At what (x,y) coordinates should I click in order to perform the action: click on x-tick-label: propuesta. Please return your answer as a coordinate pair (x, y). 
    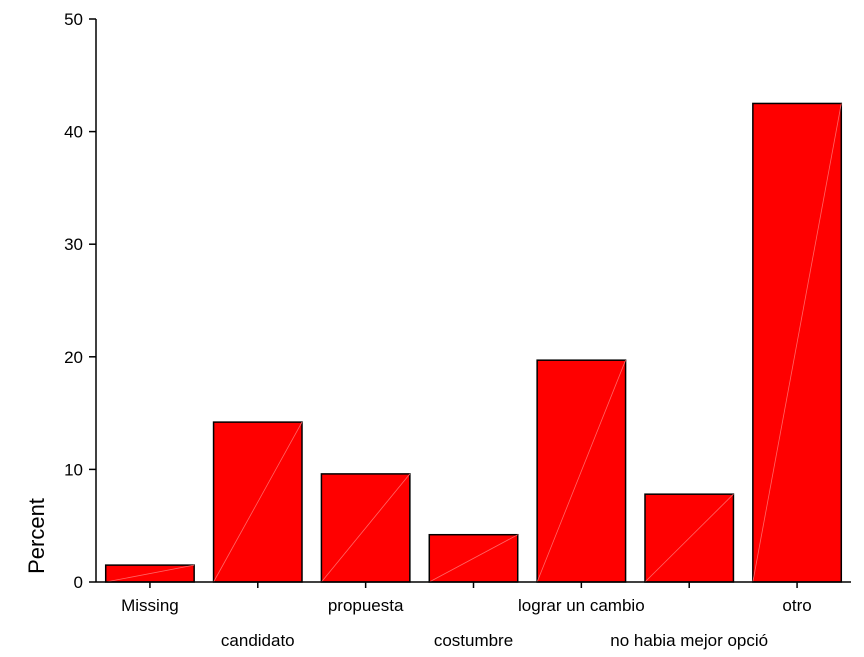
    Looking at the image, I should click on (366, 605).